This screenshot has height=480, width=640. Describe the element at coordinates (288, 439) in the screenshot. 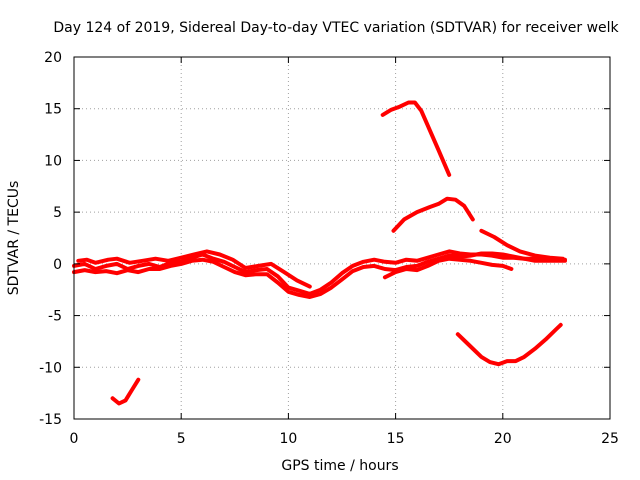

I see `x-tick-label: 10` at that location.